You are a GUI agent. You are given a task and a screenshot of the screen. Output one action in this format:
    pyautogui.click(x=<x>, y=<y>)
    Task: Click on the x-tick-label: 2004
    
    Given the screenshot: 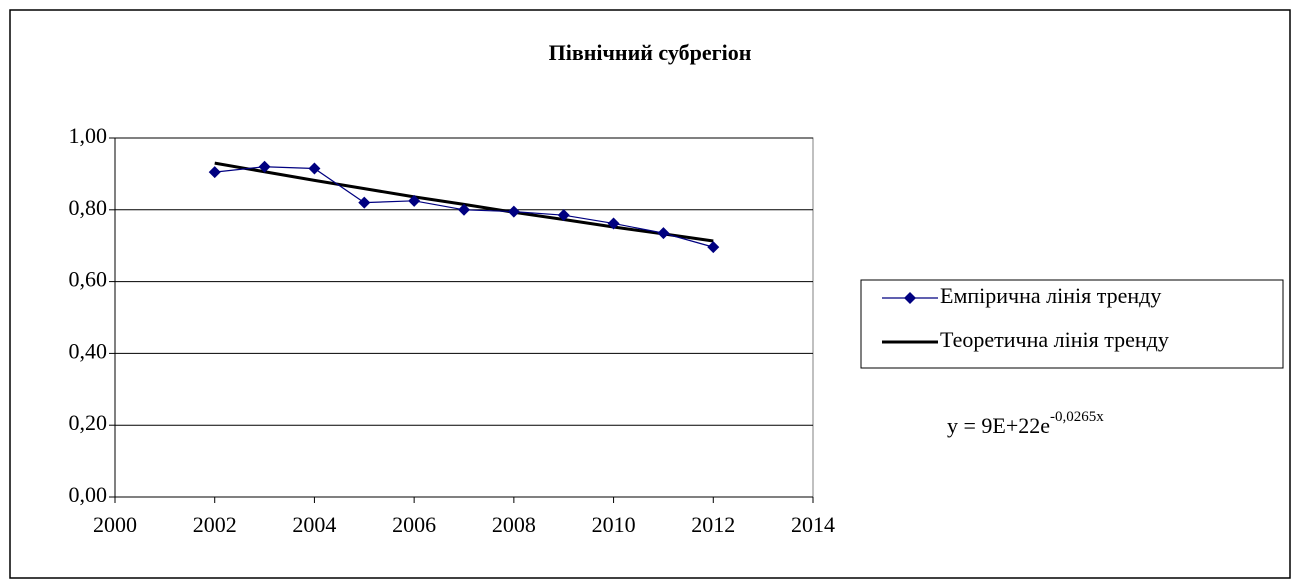 What is the action you would take?
    pyautogui.click(x=314, y=524)
    